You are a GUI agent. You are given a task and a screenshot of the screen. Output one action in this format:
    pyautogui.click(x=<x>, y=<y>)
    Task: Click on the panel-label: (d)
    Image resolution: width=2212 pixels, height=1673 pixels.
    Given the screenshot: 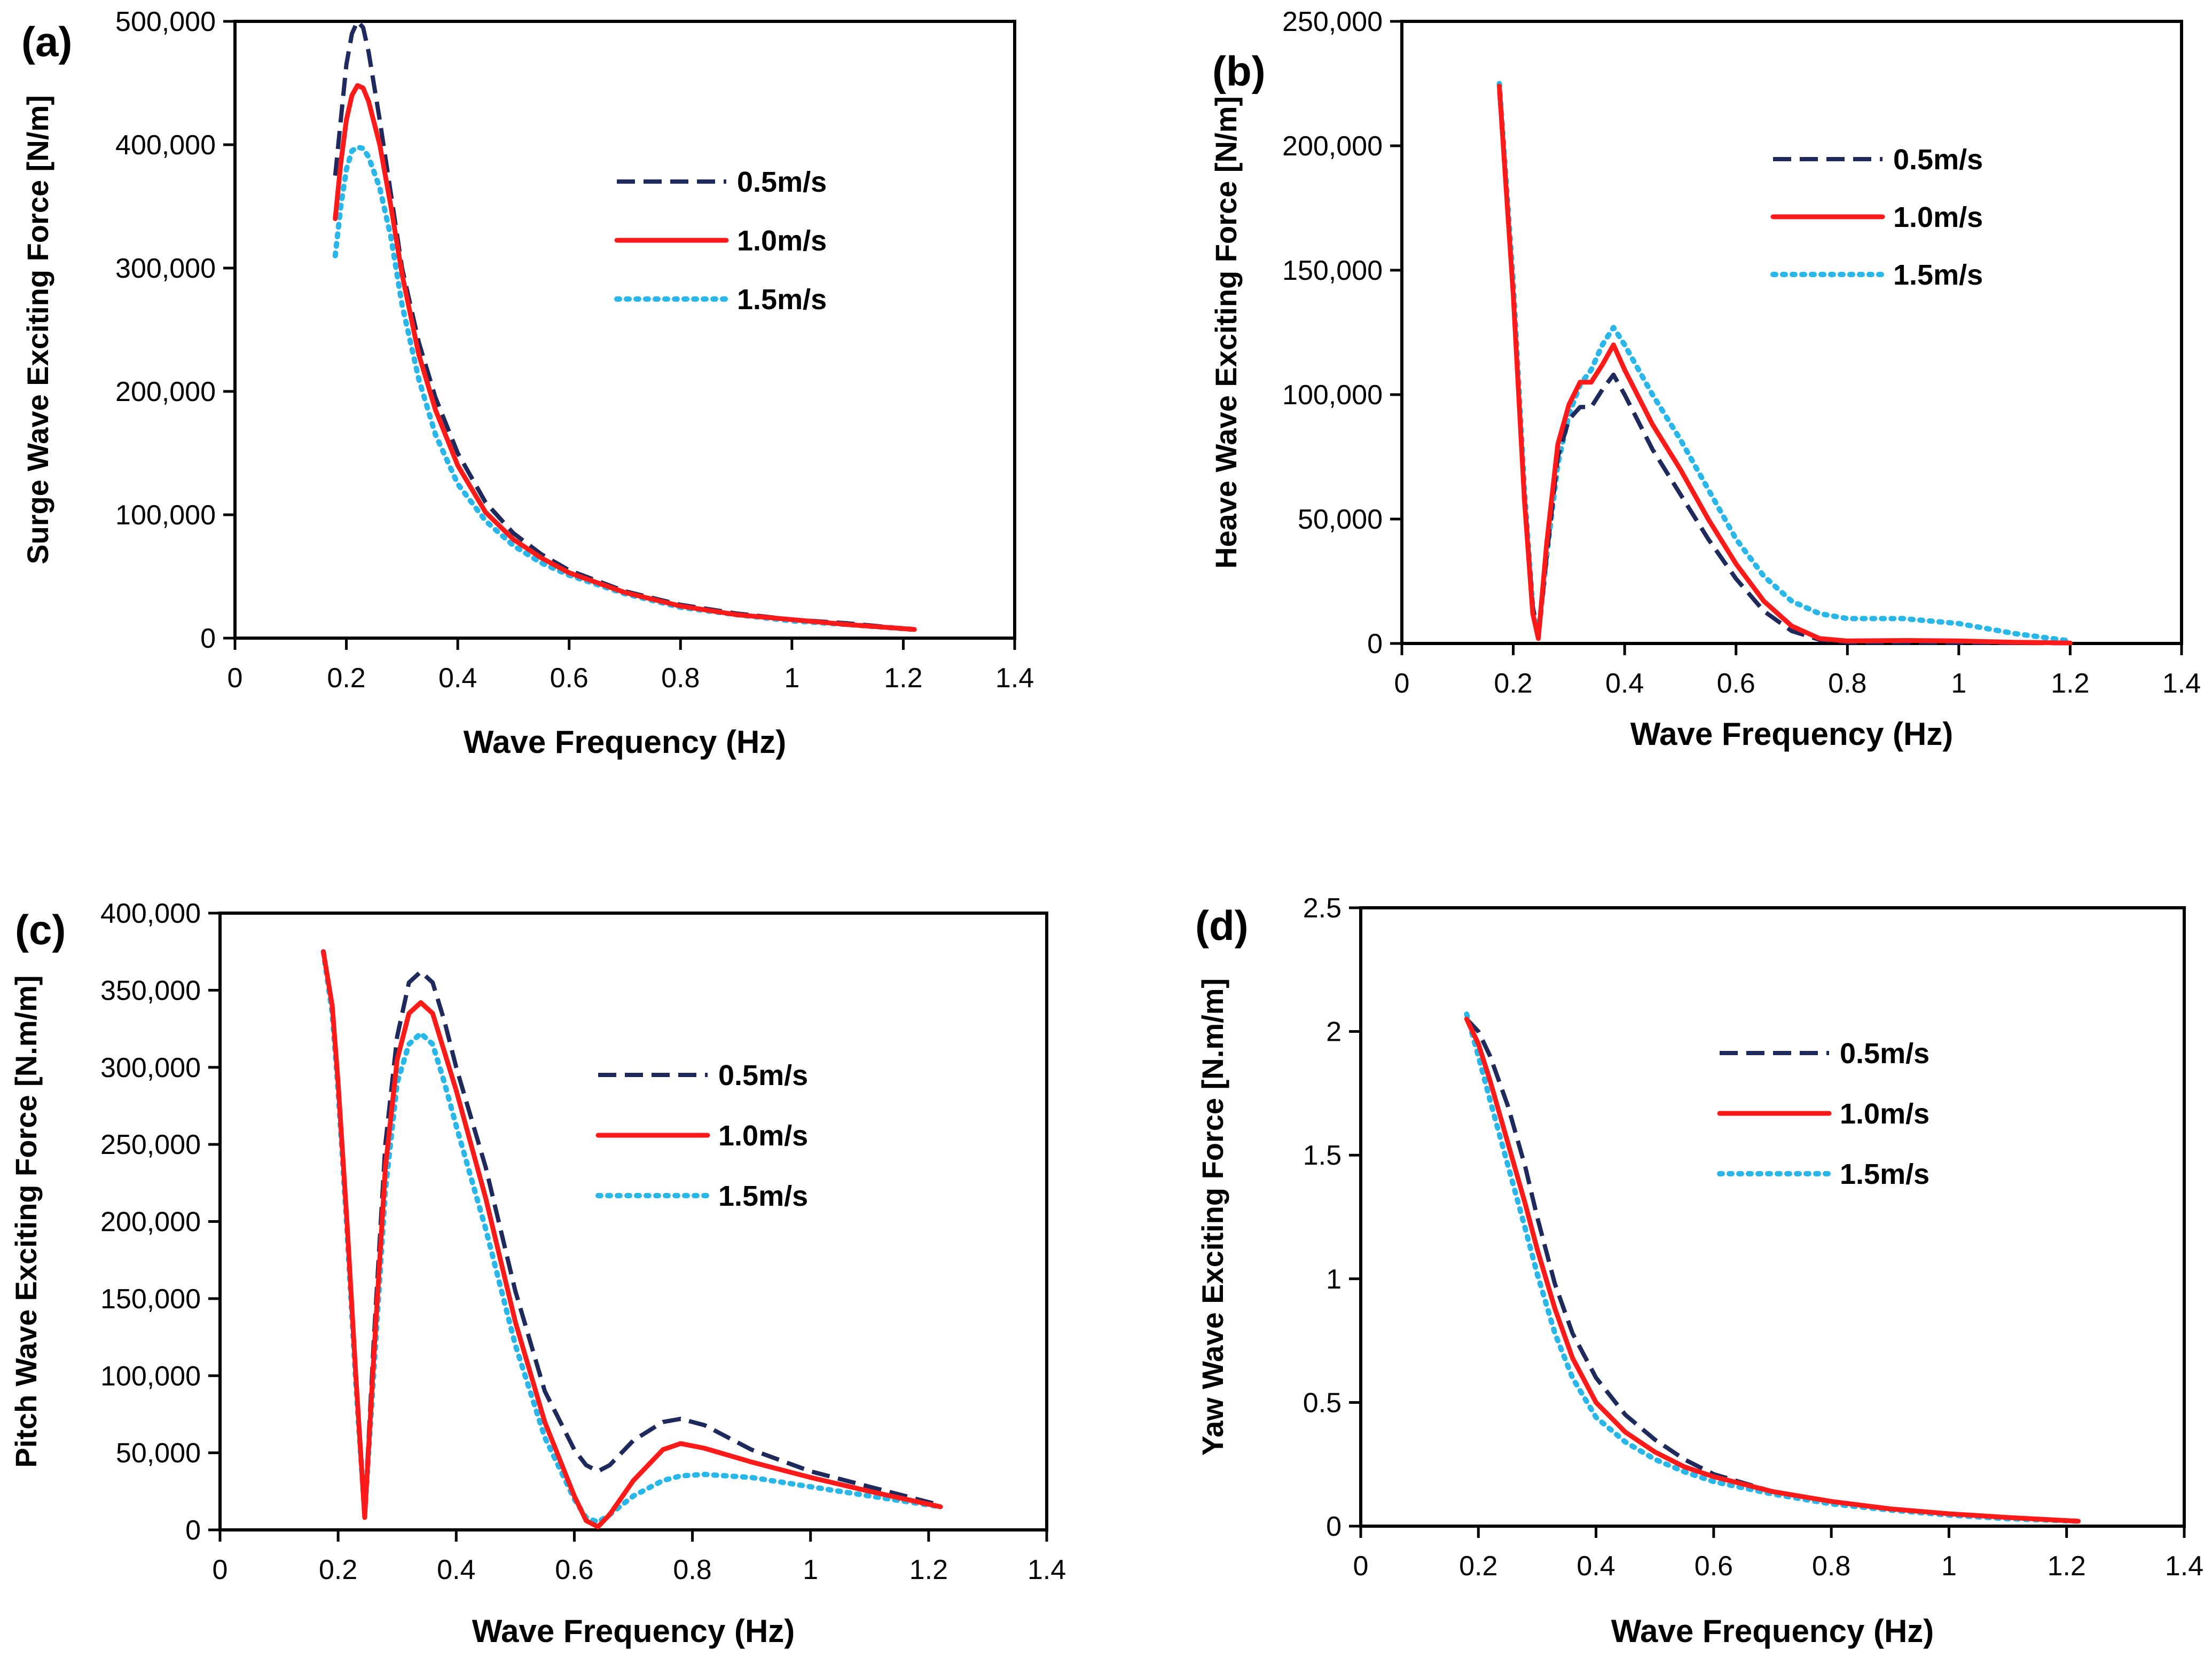 What is the action you would take?
    pyautogui.click(x=1222, y=925)
    